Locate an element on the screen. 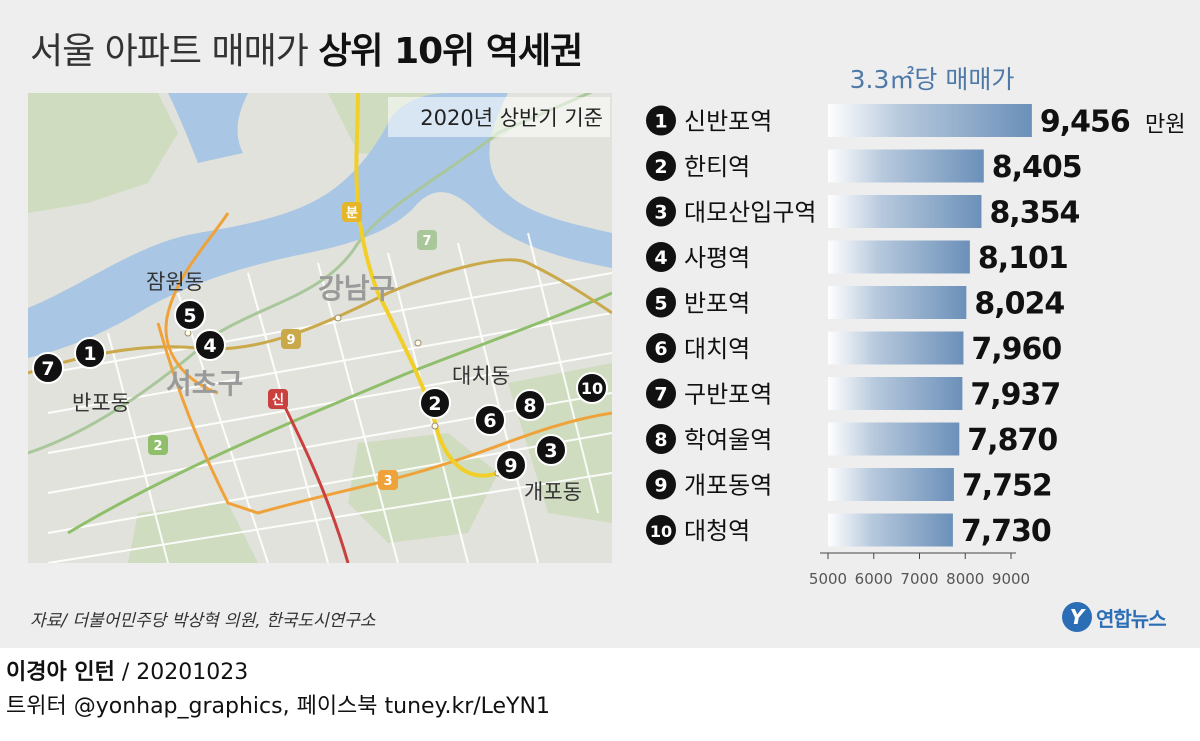  rank-number-9: 9 is located at coordinates (660, 486).